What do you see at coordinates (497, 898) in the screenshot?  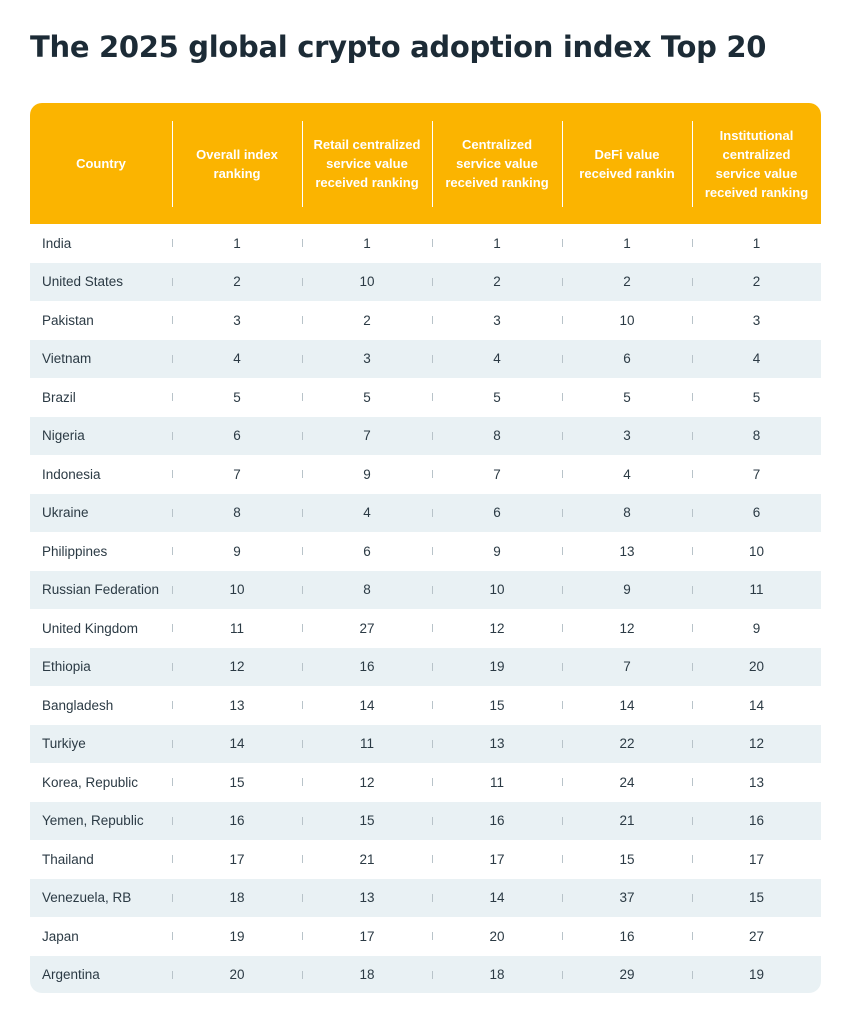 I see `centralized-service-ranking-cell: 14` at bounding box center [497, 898].